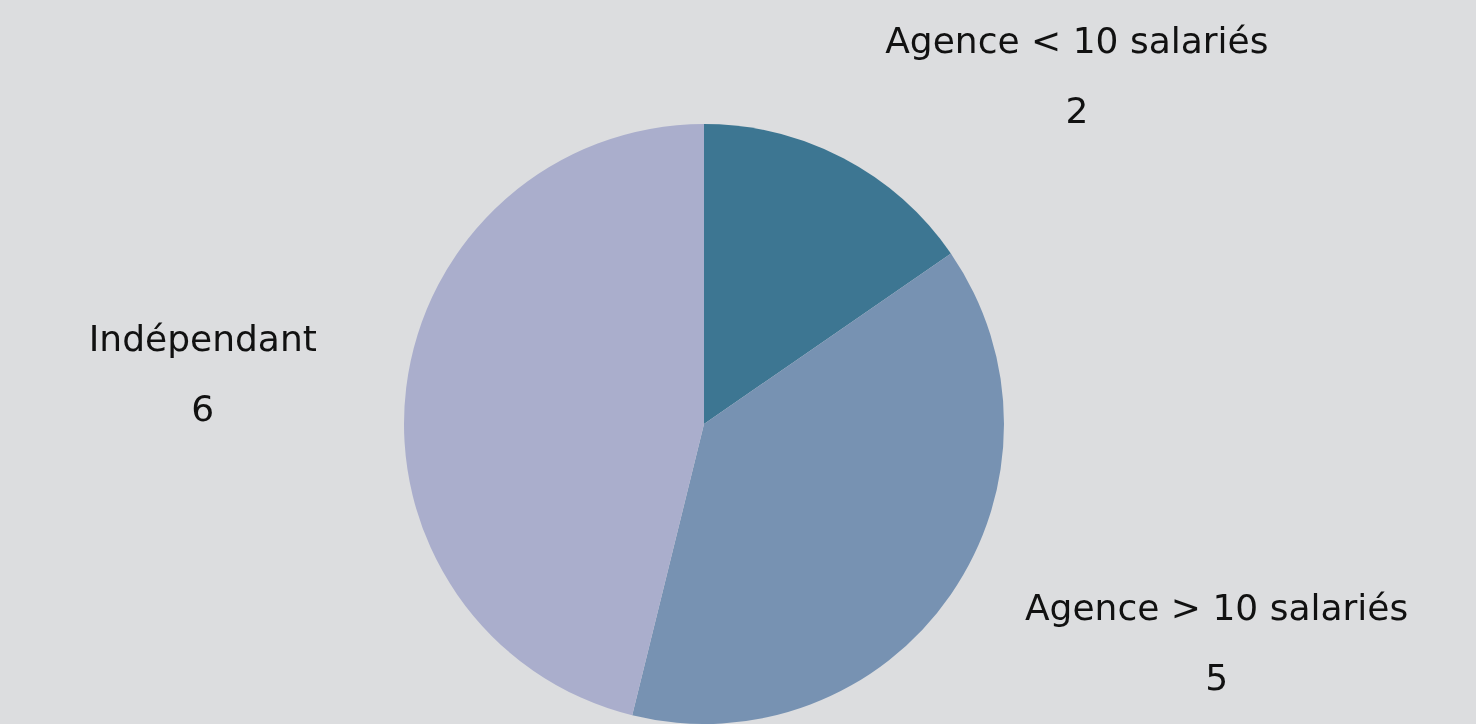 This screenshot has height=724, width=1476. What do you see at coordinates (203, 409) in the screenshot?
I see `data-label: 6` at bounding box center [203, 409].